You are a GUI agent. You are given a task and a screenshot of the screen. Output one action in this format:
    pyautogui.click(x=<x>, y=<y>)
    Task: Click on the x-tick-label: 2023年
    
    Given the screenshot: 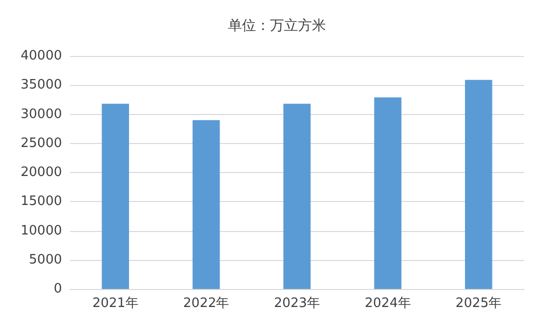 What is the action you would take?
    pyautogui.click(x=297, y=303)
    